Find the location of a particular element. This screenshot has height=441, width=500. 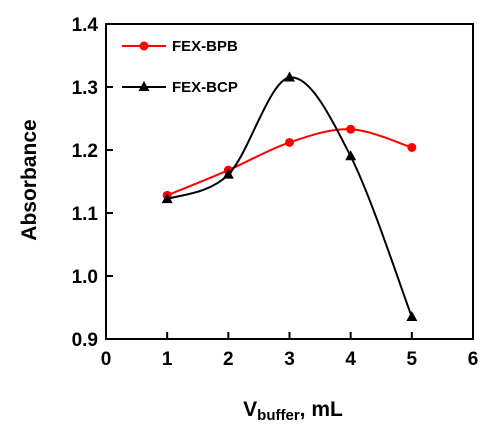

legend-marker-fex-bpb is located at coordinates (144, 46).